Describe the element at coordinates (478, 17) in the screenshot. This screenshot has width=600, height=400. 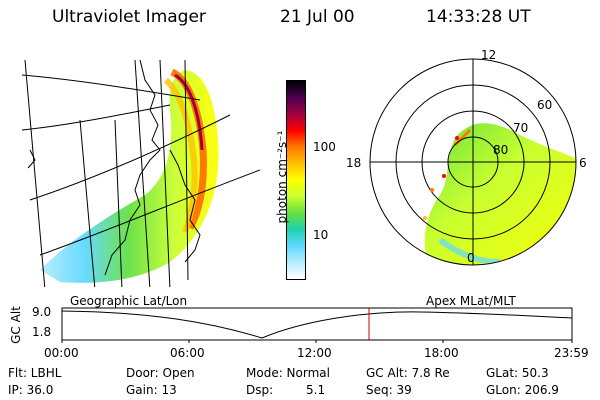
I see `time-label: 14:33:28 UT` at that location.